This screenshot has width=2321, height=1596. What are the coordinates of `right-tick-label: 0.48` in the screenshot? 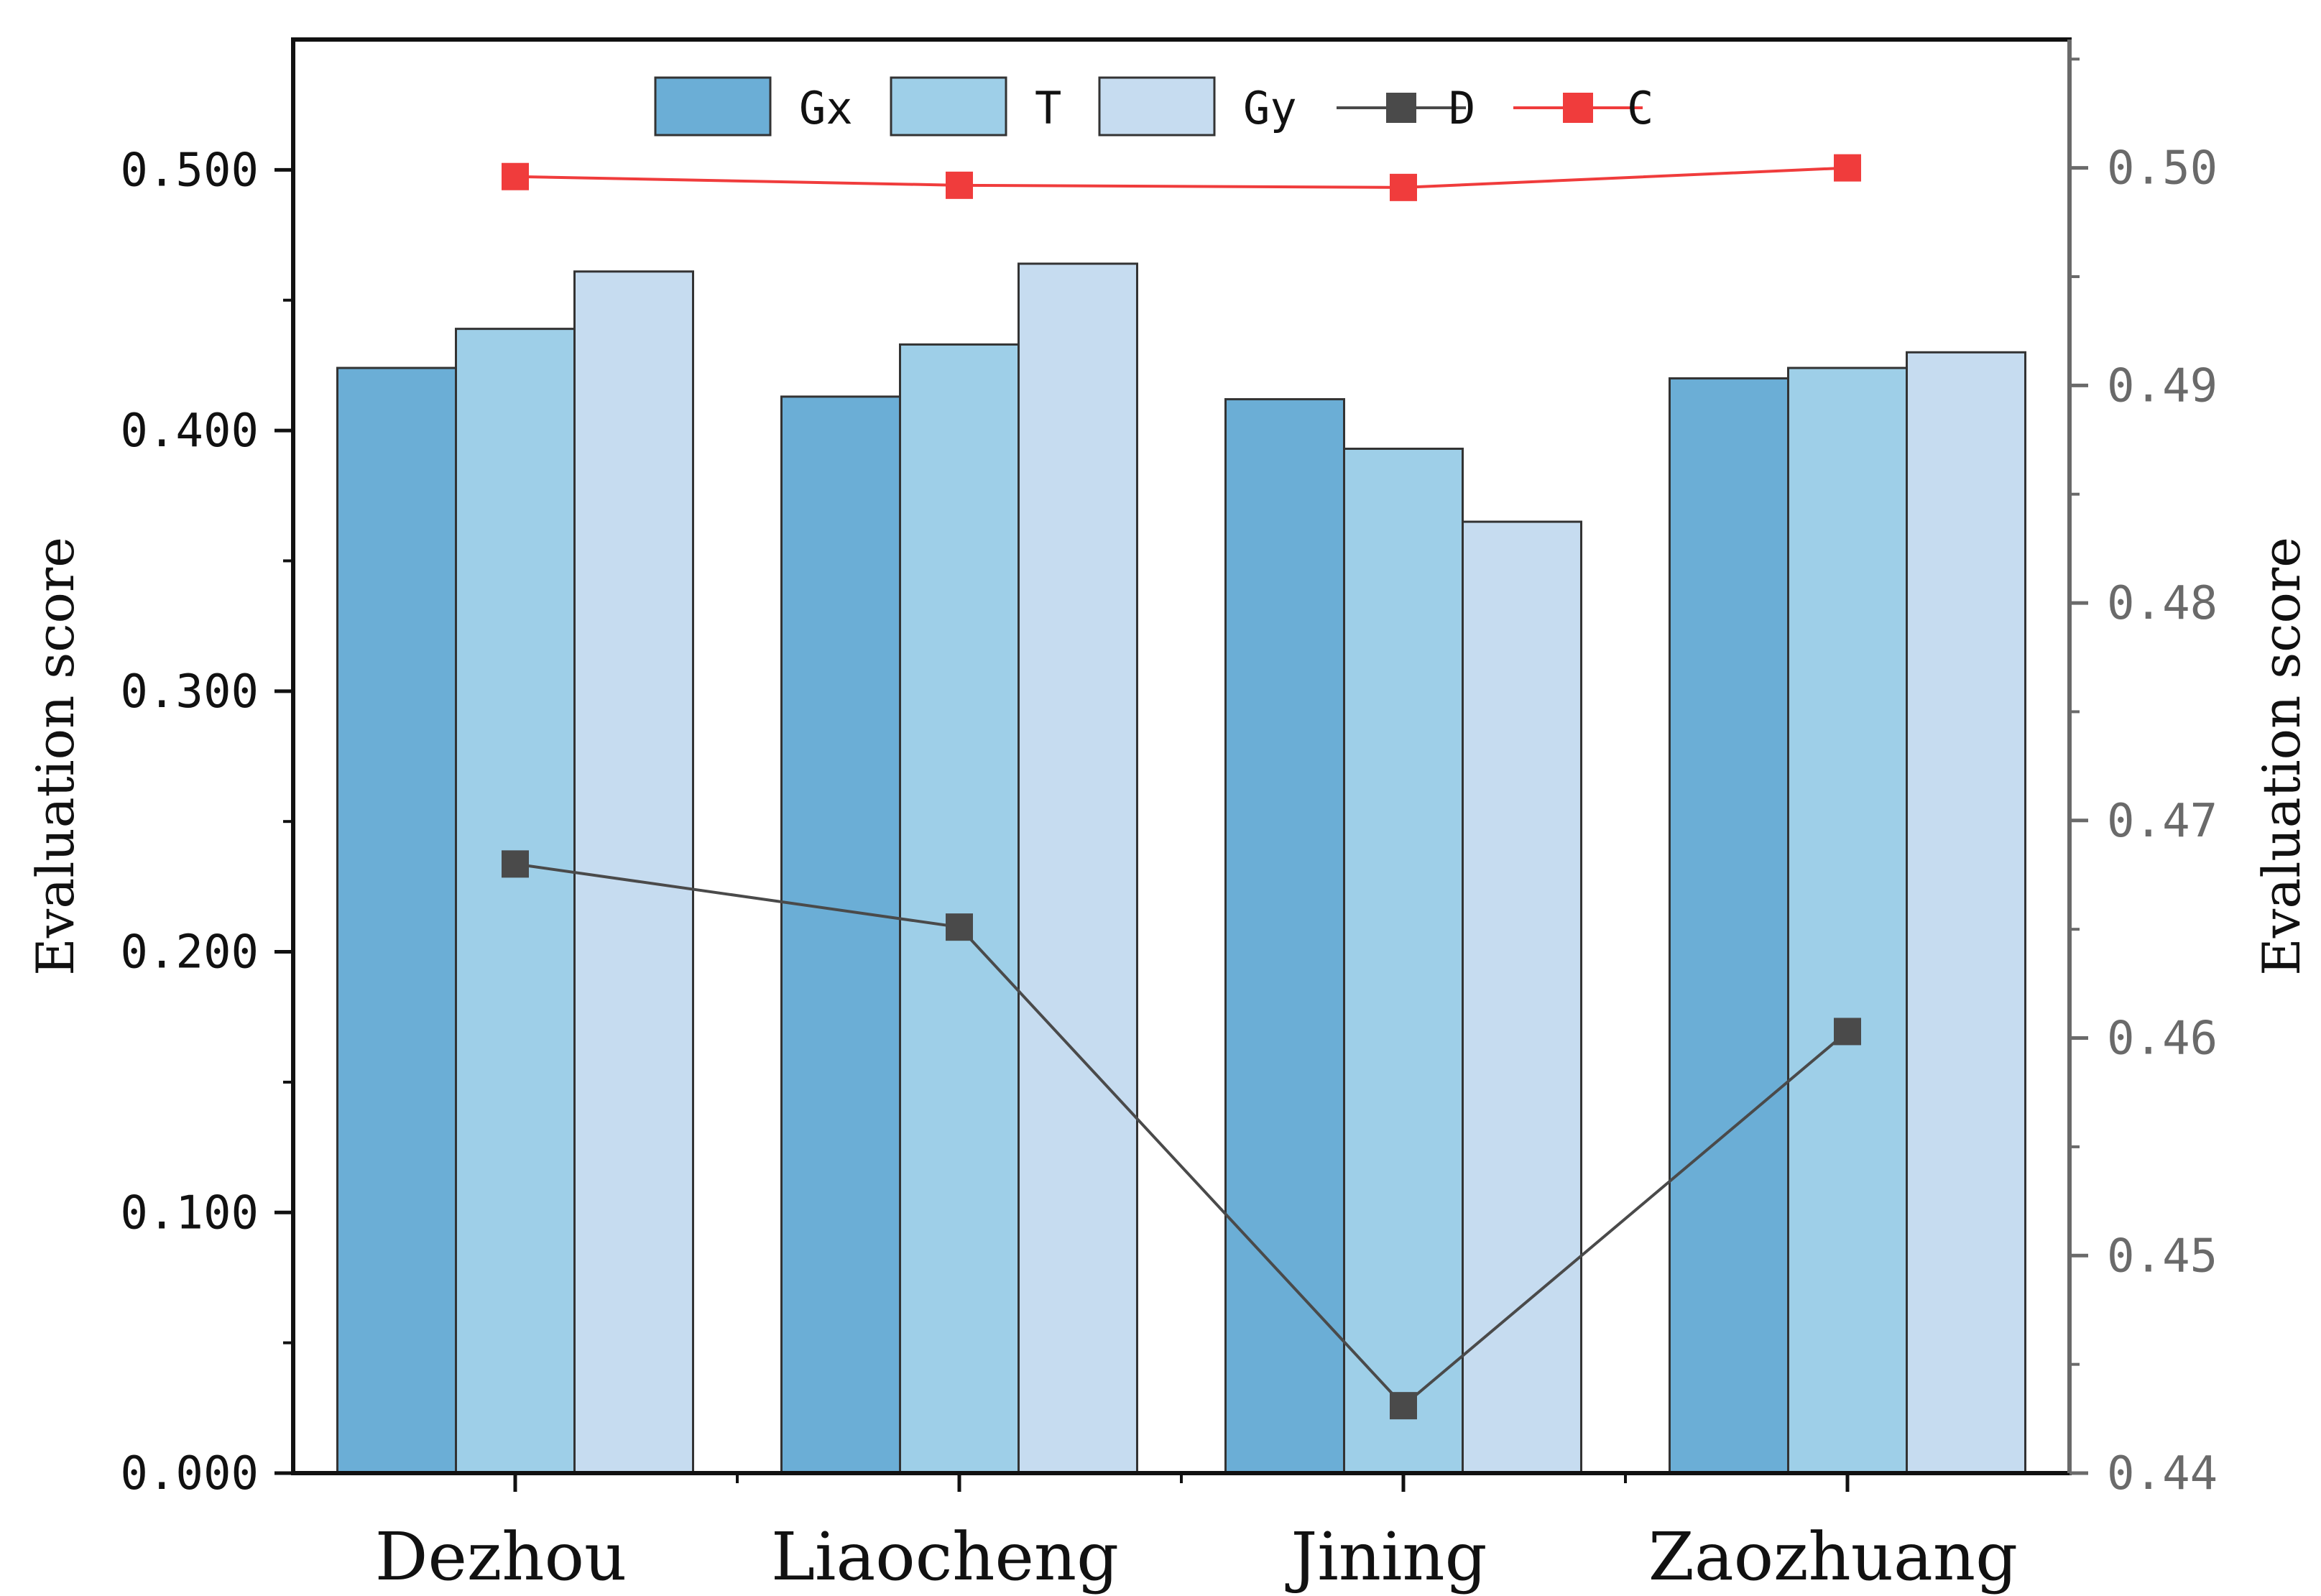 It's located at (2162, 603).